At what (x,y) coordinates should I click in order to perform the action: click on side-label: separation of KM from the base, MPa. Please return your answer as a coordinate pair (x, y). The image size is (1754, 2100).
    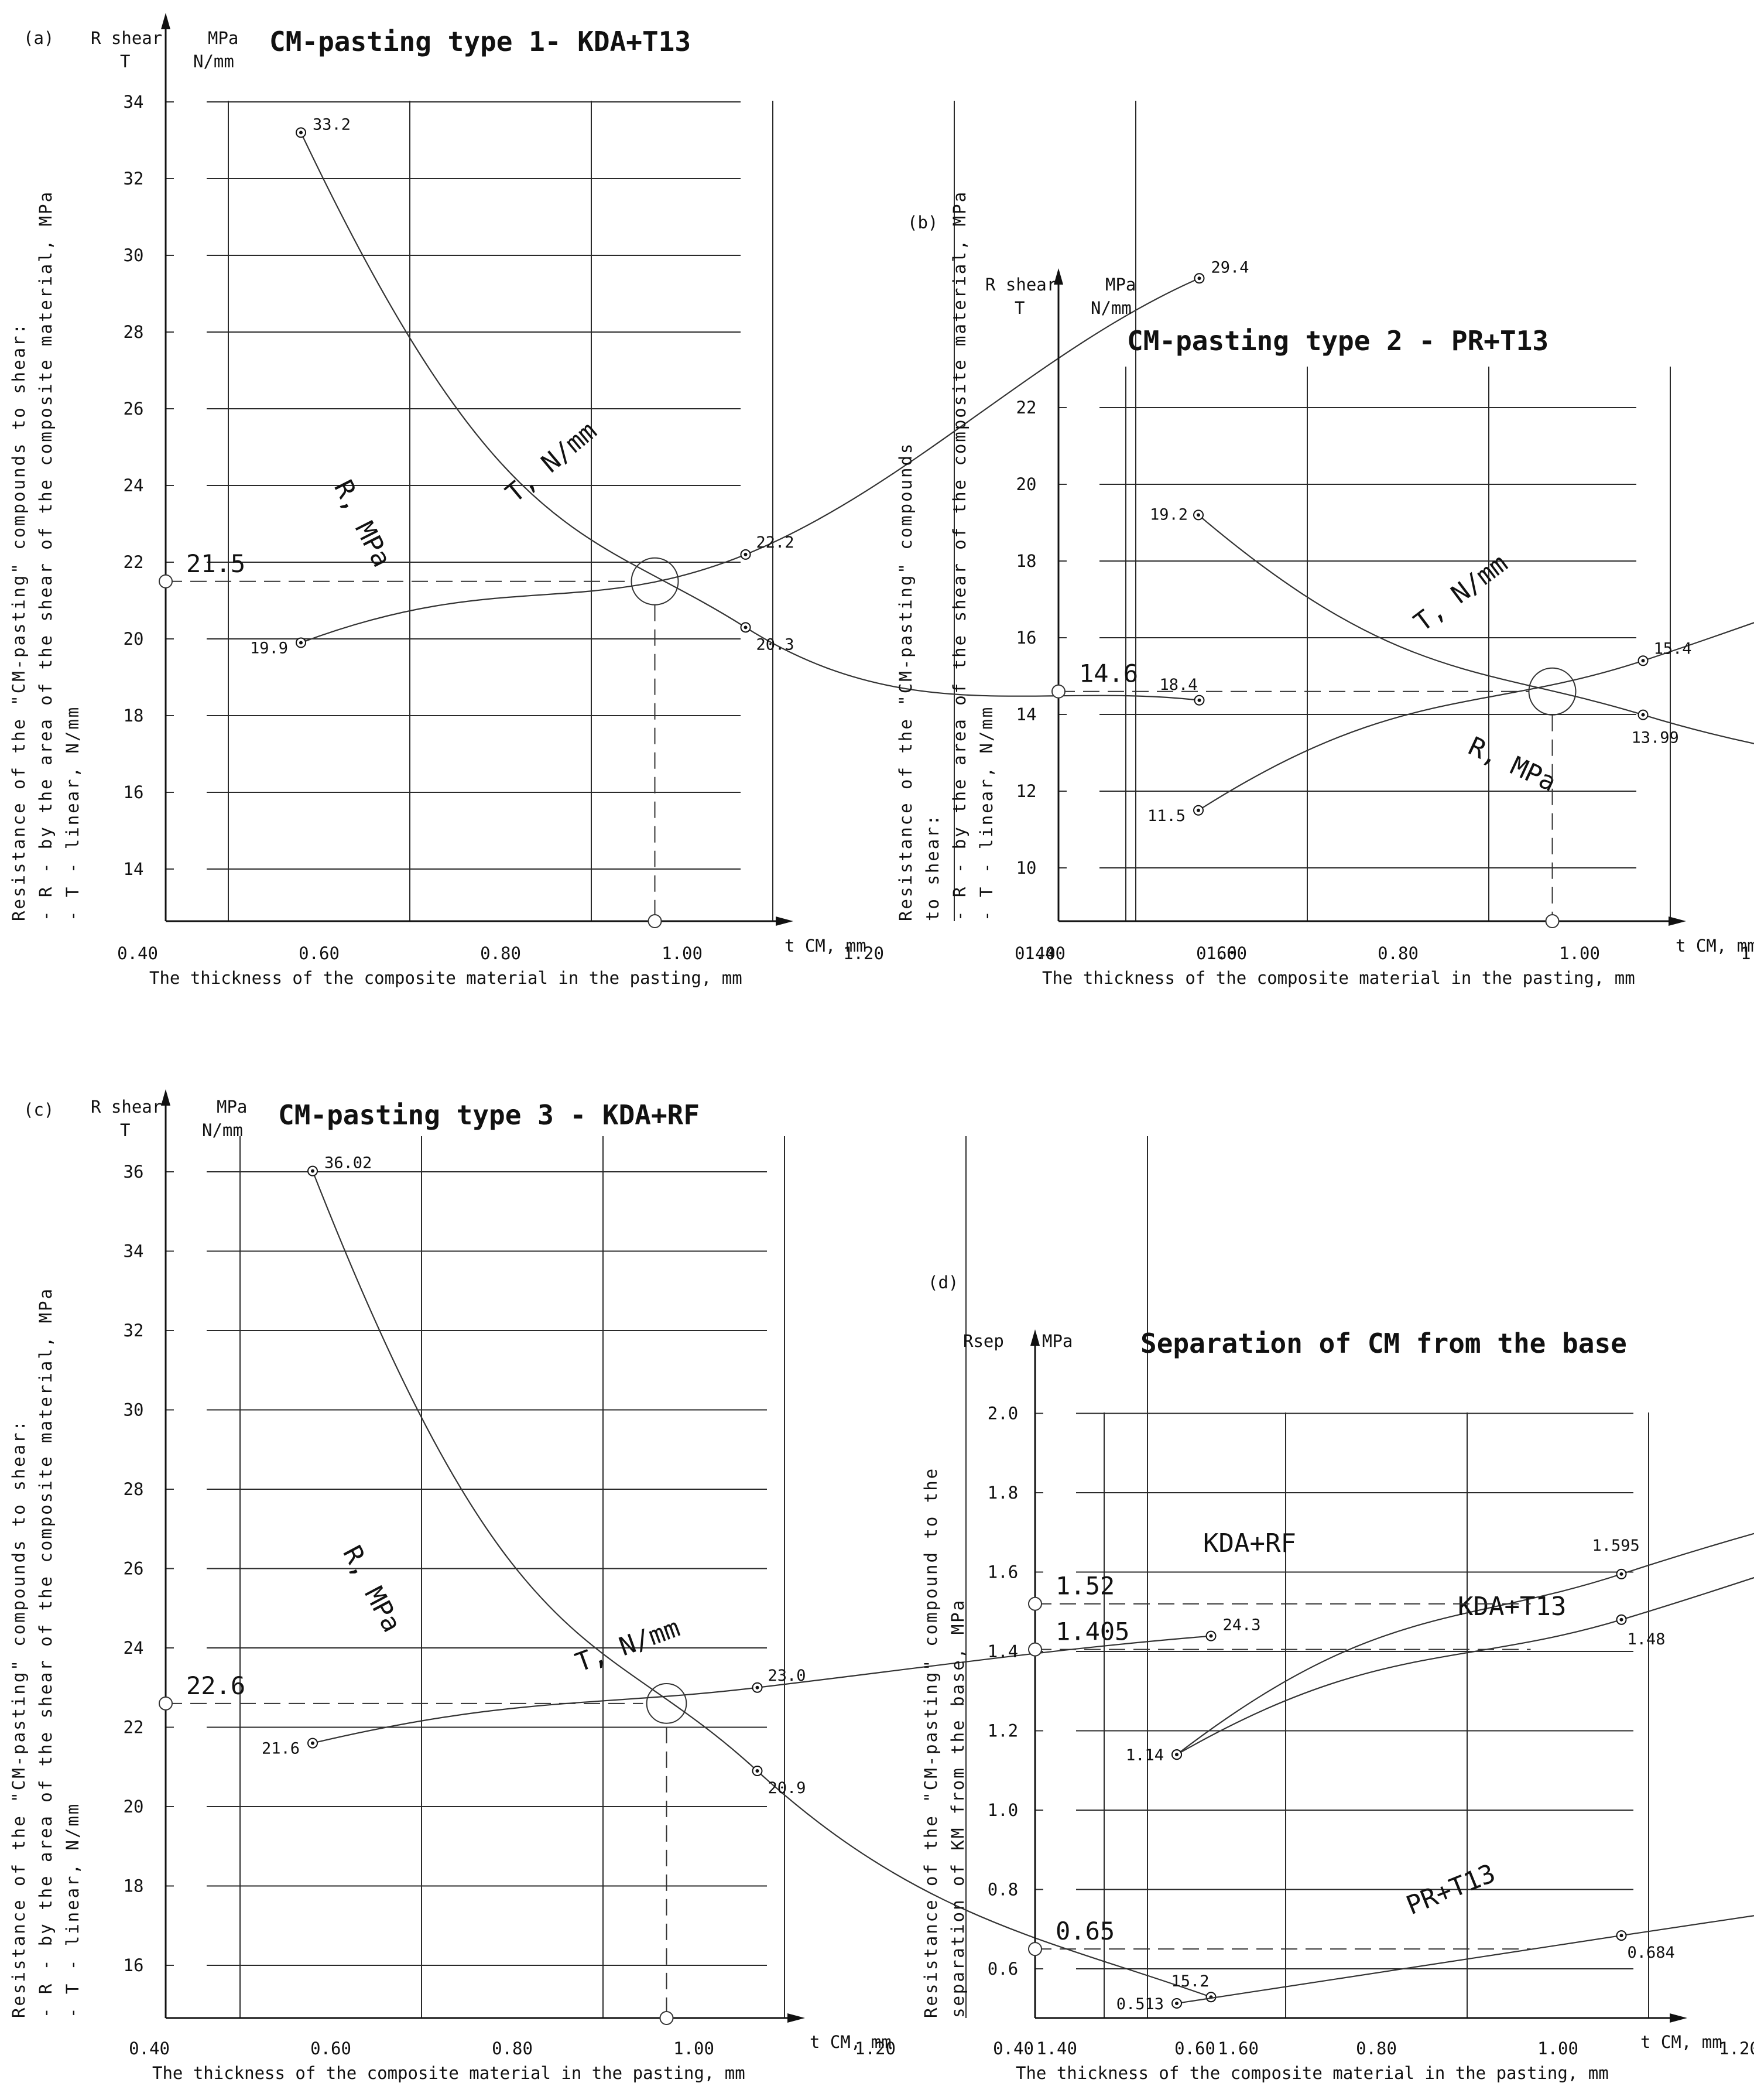
    Looking at the image, I should click on (958, 1808).